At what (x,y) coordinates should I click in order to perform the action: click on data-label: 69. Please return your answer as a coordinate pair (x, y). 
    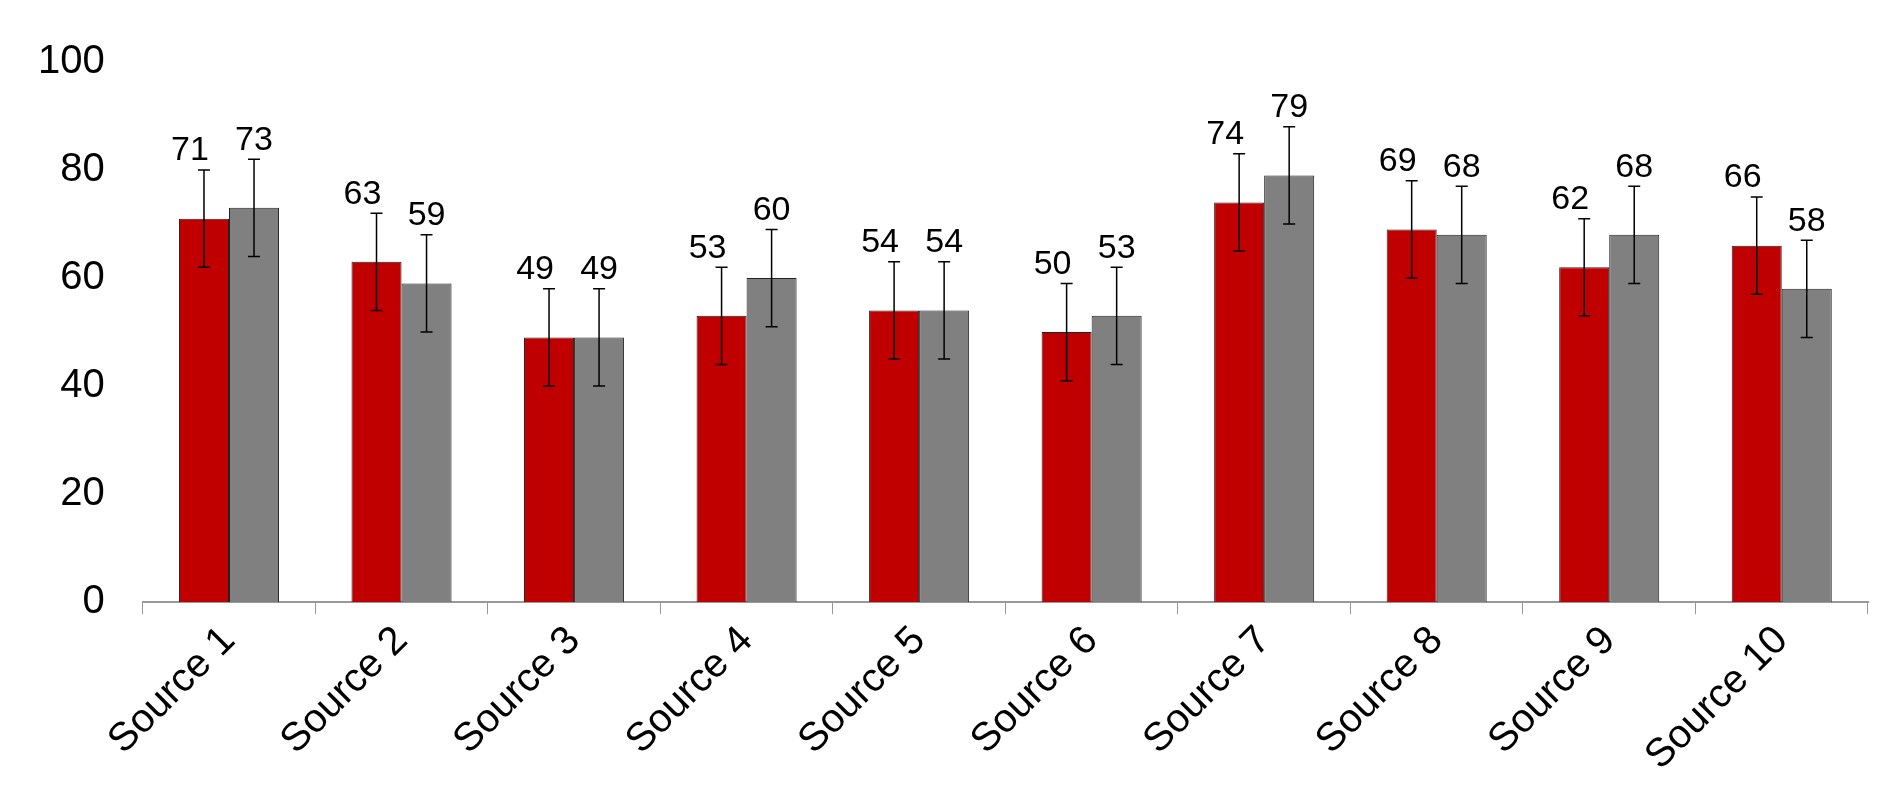
    Looking at the image, I should click on (1397, 159).